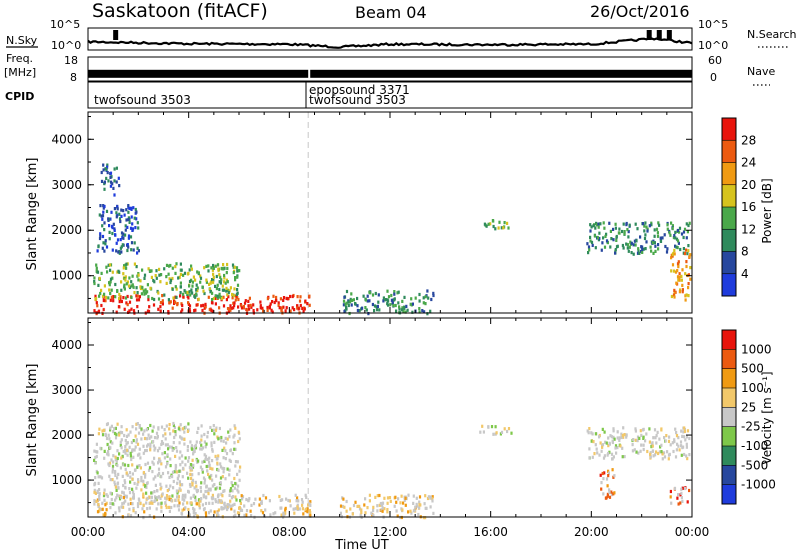  What do you see at coordinates (761, 71) in the screenshot?
I see `nave-label: Nave` at bounding box center [761, 71].